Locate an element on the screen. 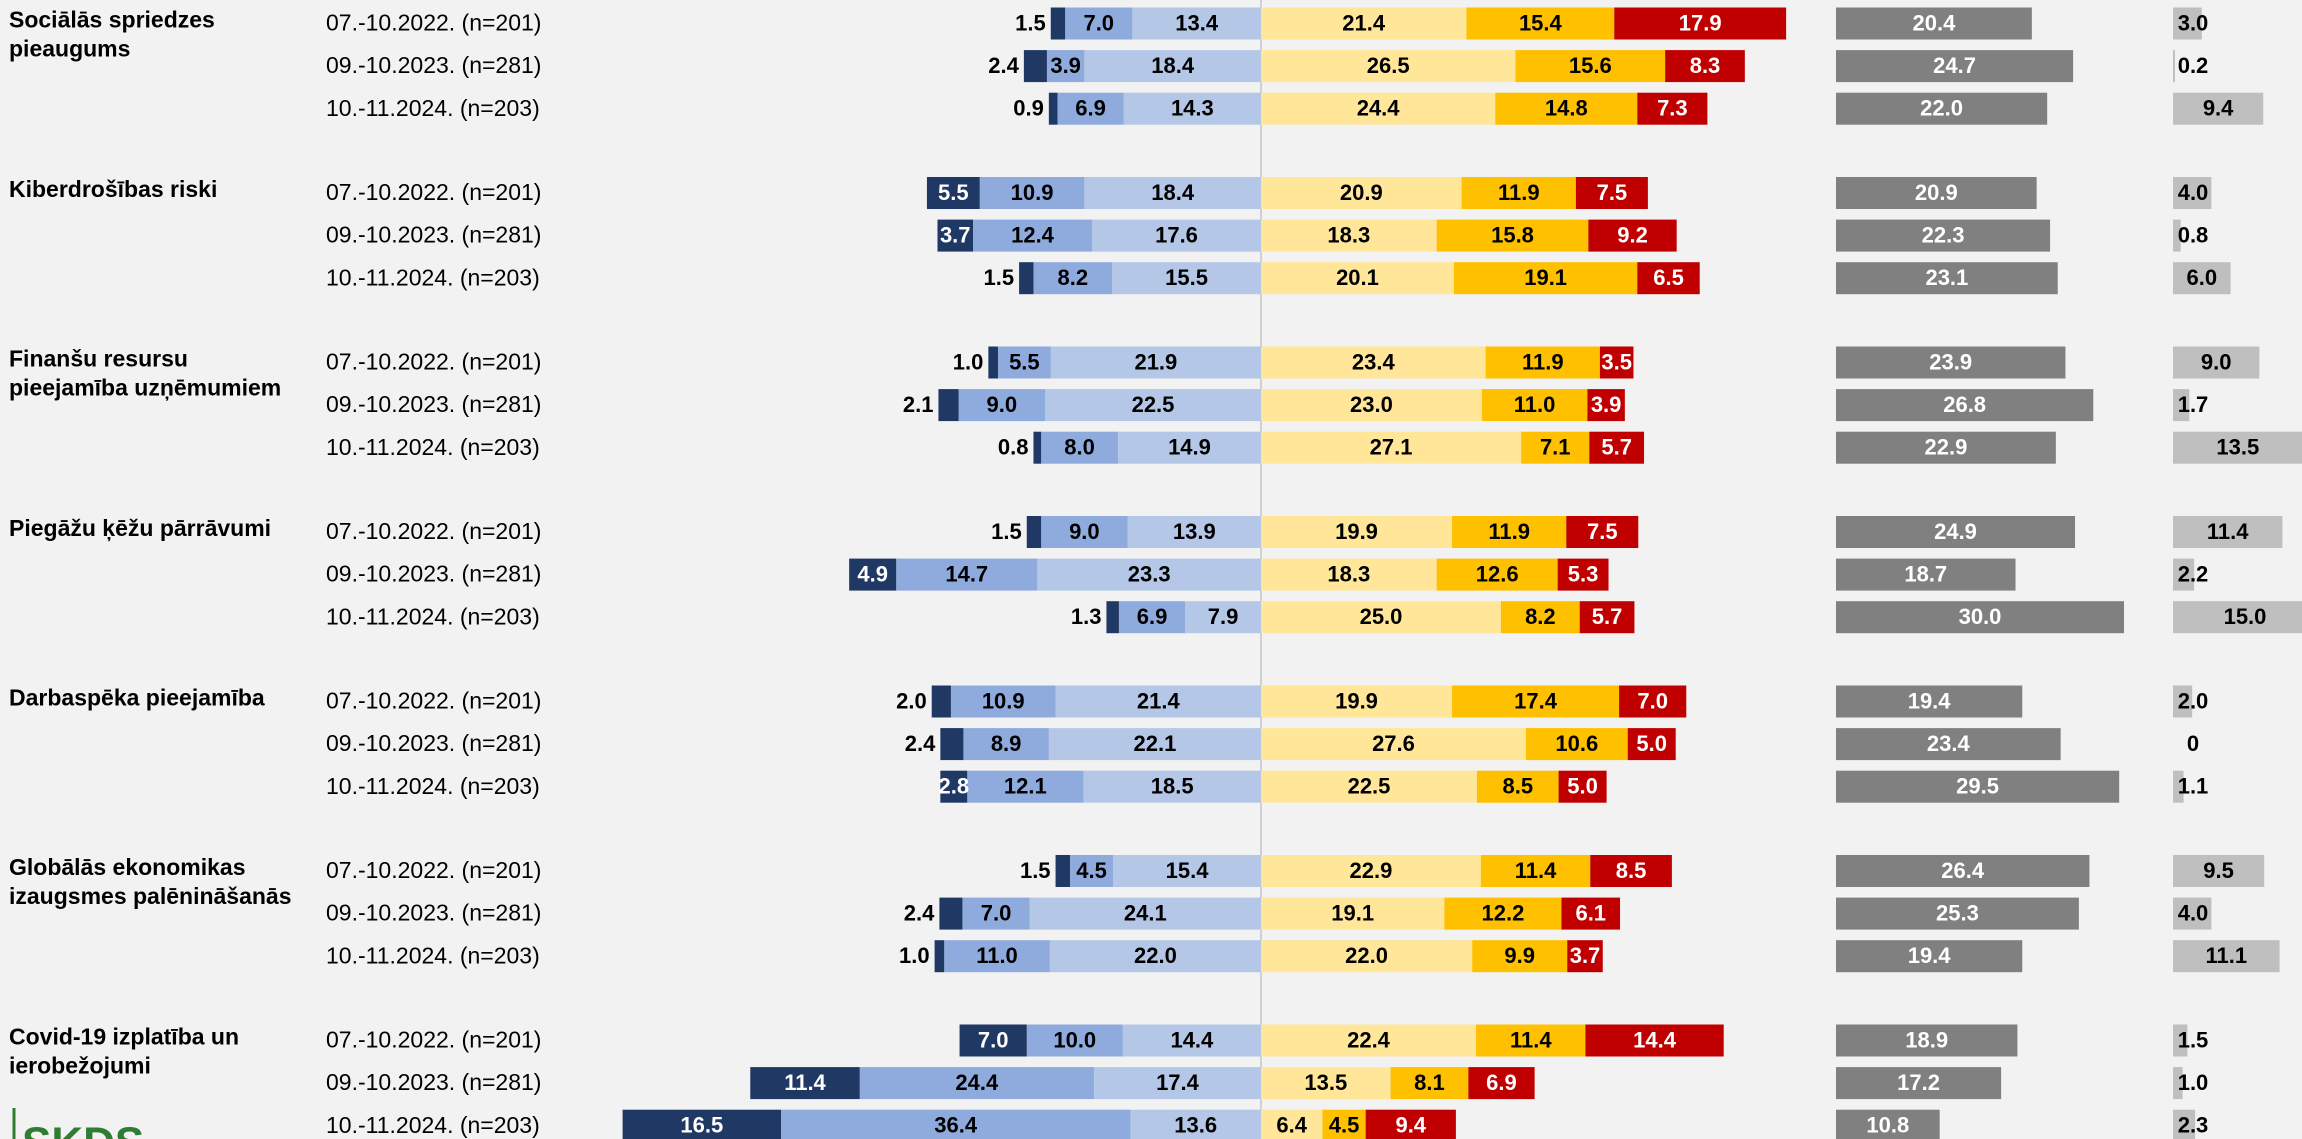  value-label: 26.8 is located at coordinates (1964, 404).